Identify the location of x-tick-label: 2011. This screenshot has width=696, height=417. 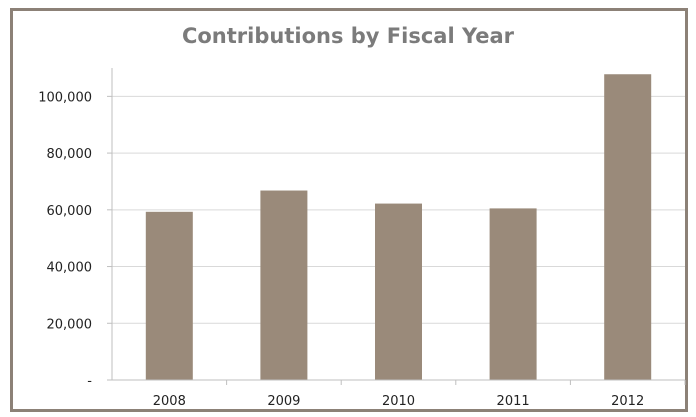
(513, 401).